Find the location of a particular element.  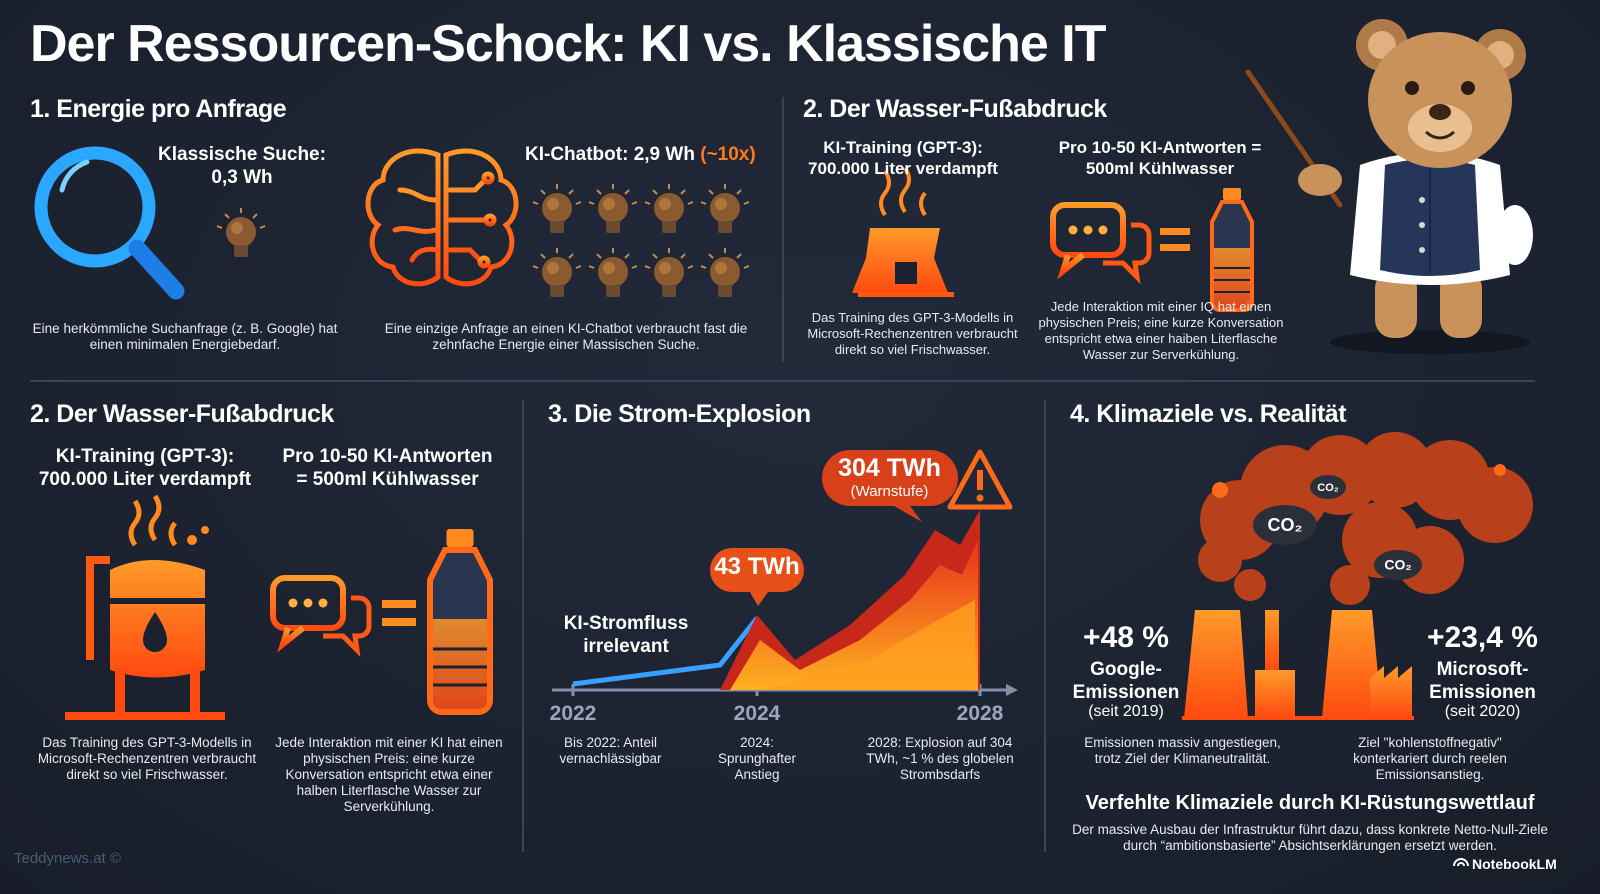

section-heading: 4. Klimaziele vs. Realität is located at coordinates (1208, 414).